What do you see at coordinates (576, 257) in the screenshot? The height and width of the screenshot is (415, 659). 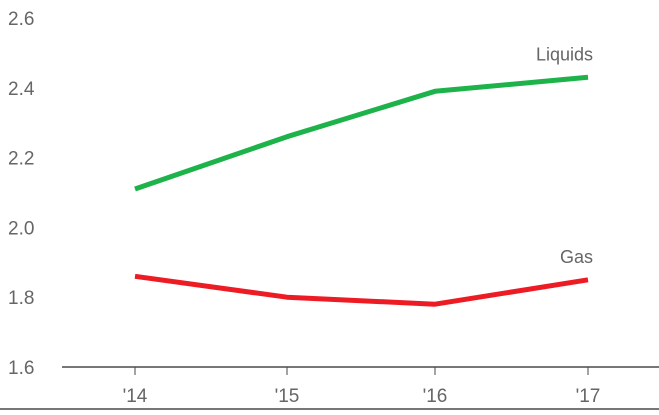 I see `series-label-gas: Gas` at bounding box center [576, 257].